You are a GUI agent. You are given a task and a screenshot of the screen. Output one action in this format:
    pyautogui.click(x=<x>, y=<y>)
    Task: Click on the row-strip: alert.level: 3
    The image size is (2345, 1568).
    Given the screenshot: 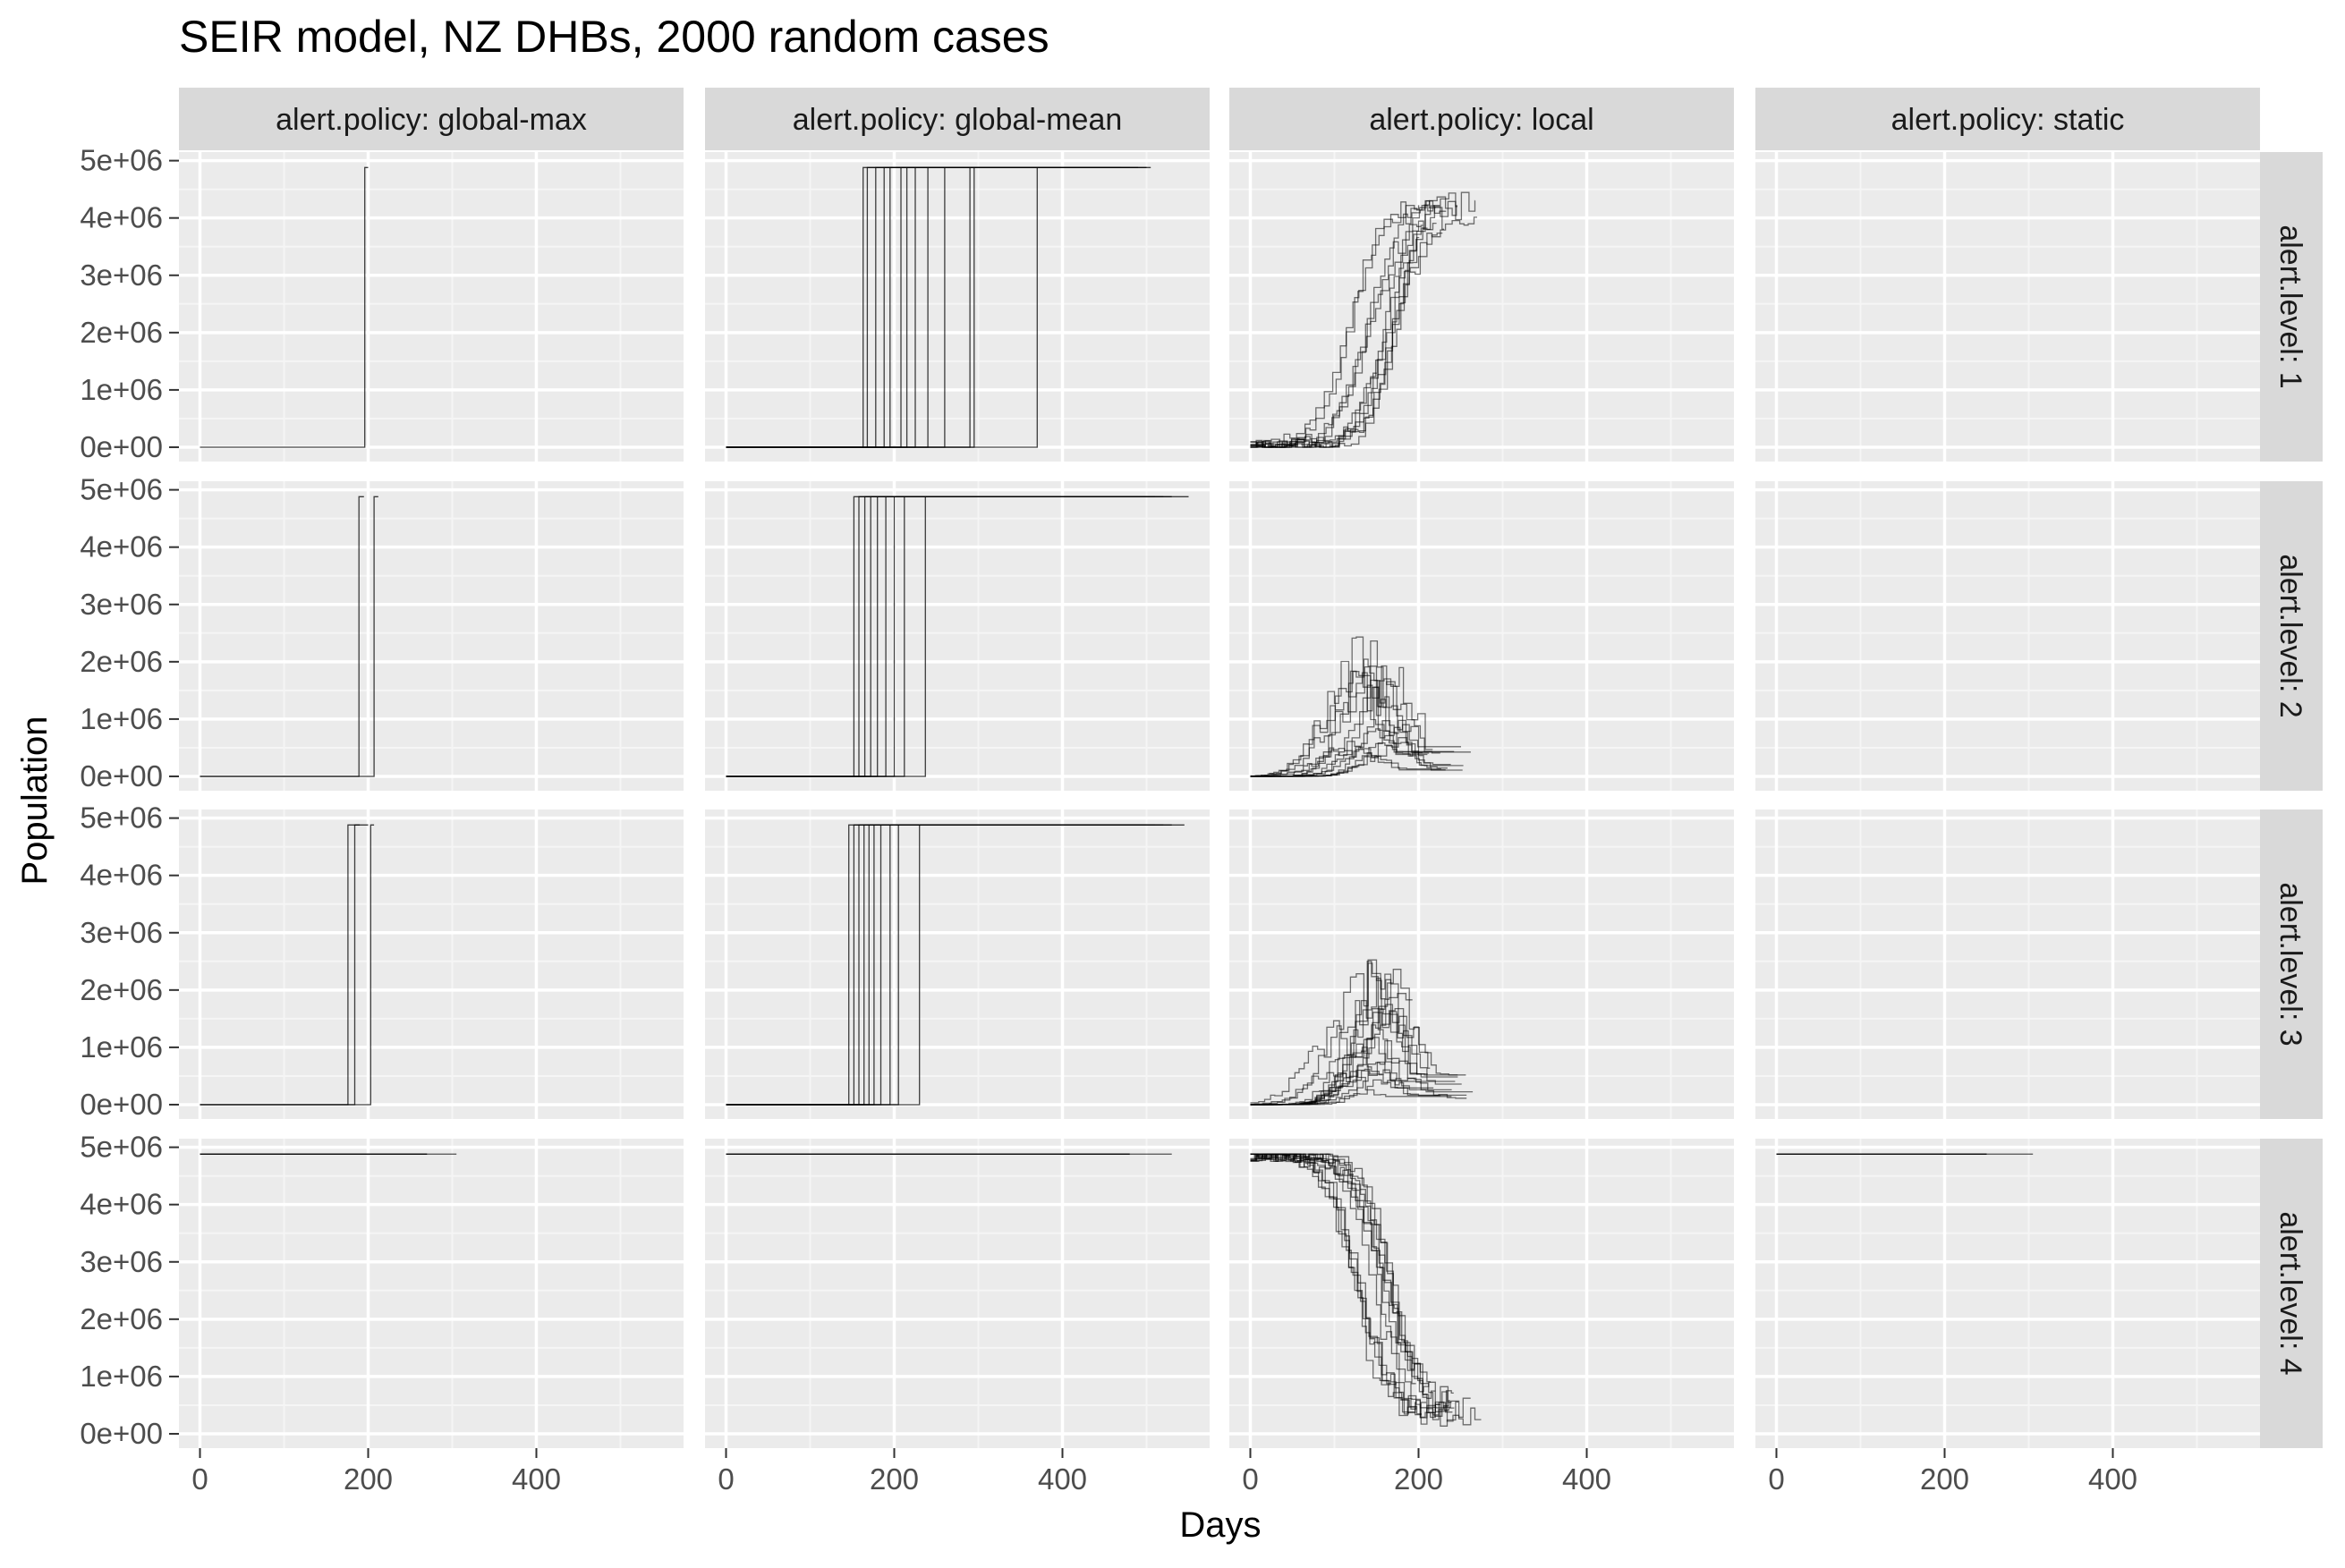 What is the action you would take?
    pyautogui.click(x=2291, y=964)
    